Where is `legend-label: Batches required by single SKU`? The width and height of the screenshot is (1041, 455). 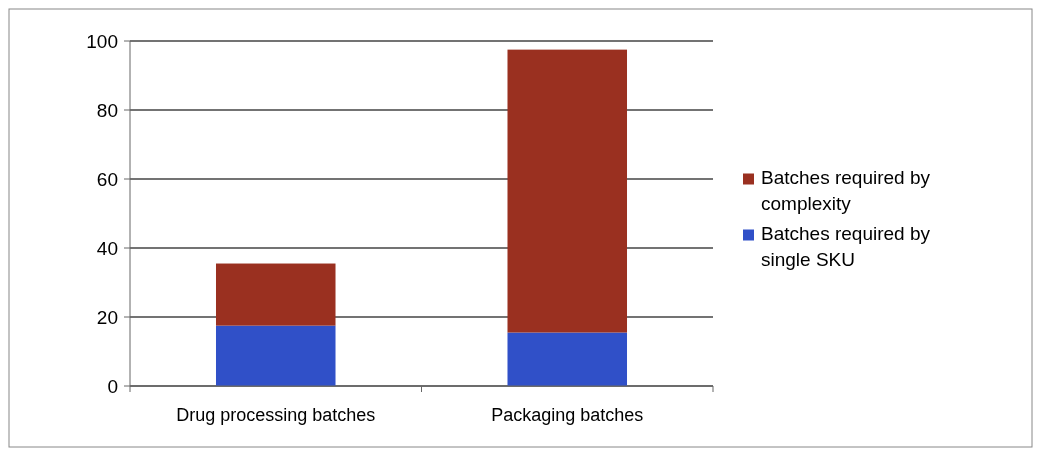 legend-label: Batches required by single SKU is located at coordinates (846, 246).